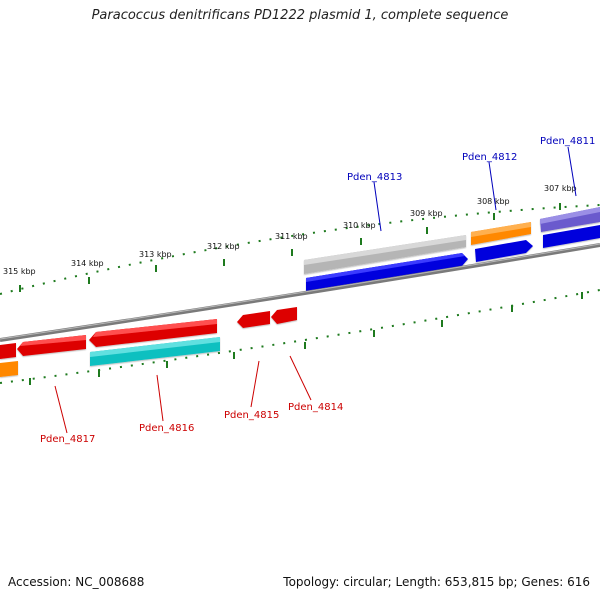 The width and height of the screenshot is (600, 600). Describe the element at coordinates (567, 141) in the screenshot. I see `gene-label-pden-4811: Pden_4811` at that location.